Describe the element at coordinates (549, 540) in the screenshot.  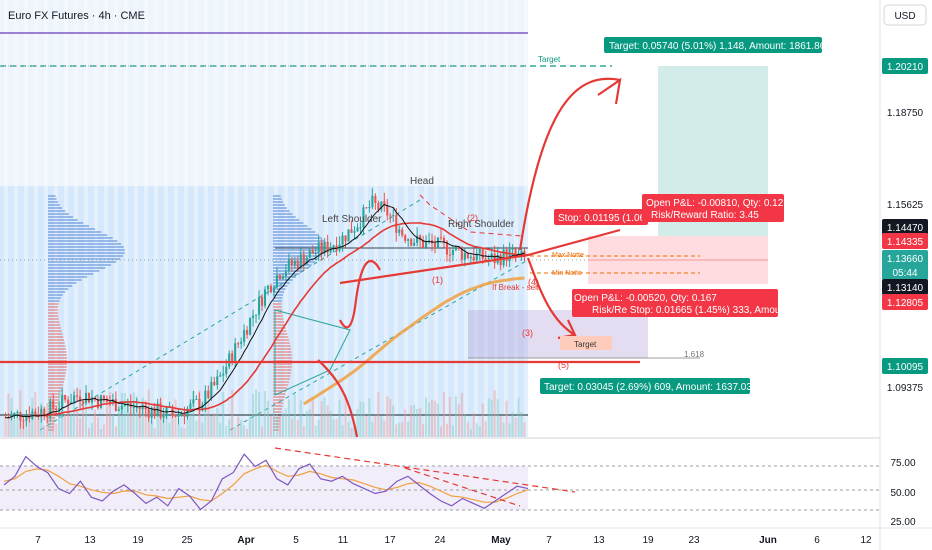
I see `time-tick: 7` at that location.